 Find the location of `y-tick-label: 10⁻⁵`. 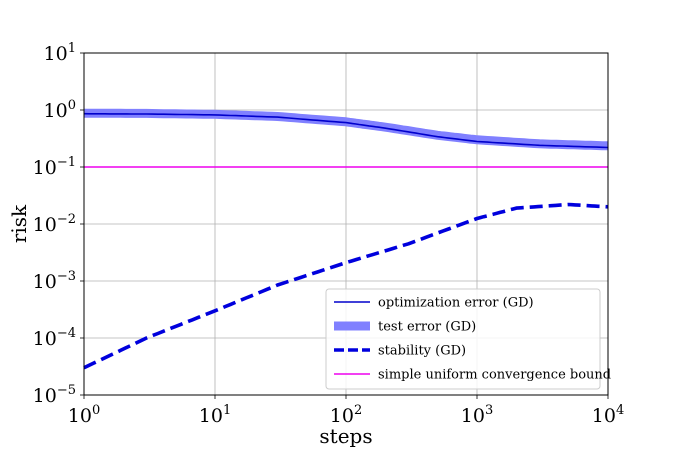

y-tick-label: 10⁻⁵ is located at coordinates (54, 395).